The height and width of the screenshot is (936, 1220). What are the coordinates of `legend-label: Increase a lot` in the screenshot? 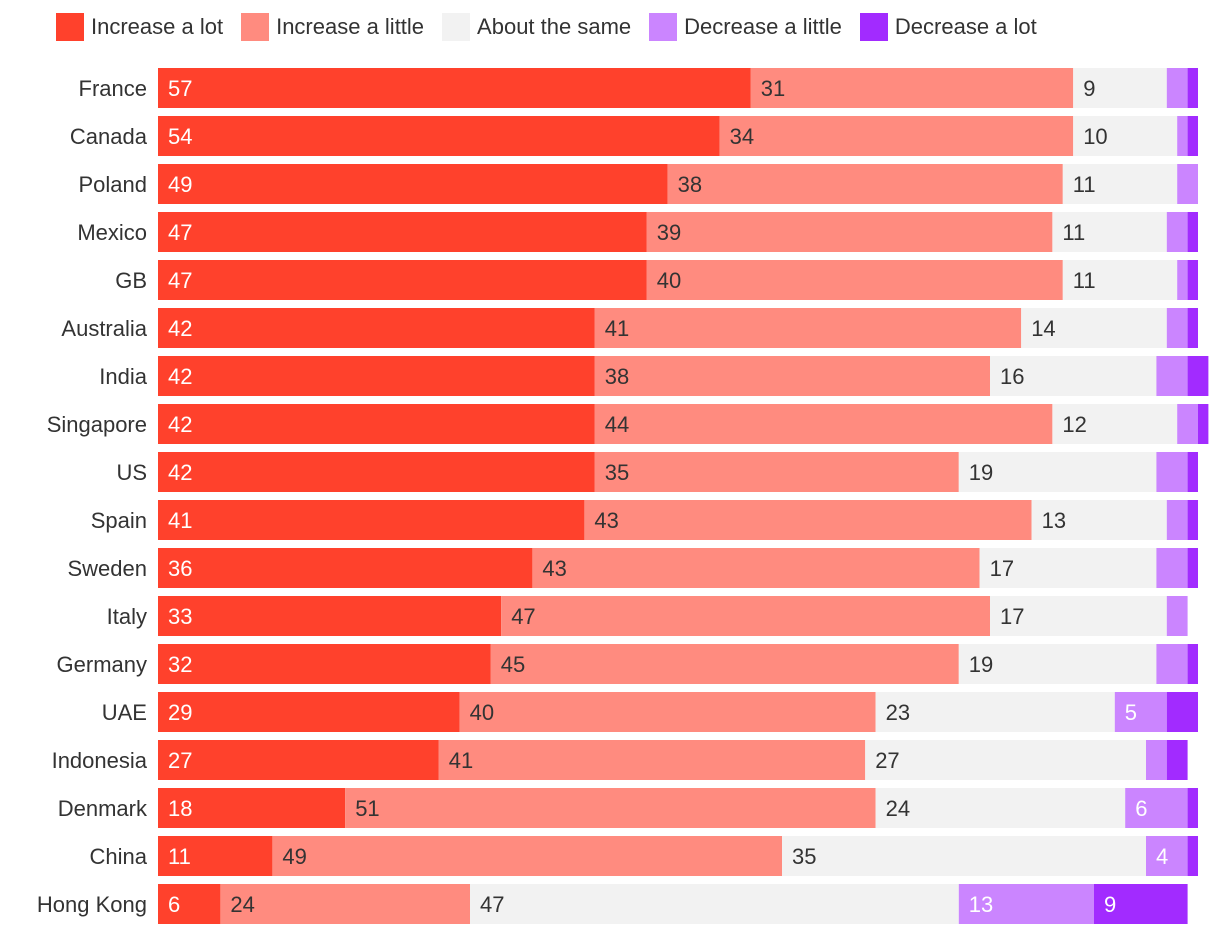 It's located at (157, 26).